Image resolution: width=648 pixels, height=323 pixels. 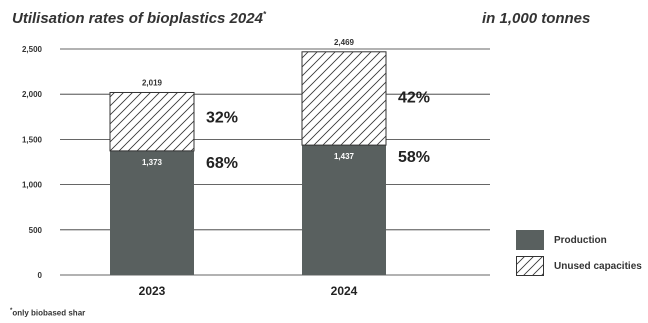 What do you see at coordinates (344, 291) in the screenshot?
I see `x-category-label: 2024` at bounding box center [344, 291].